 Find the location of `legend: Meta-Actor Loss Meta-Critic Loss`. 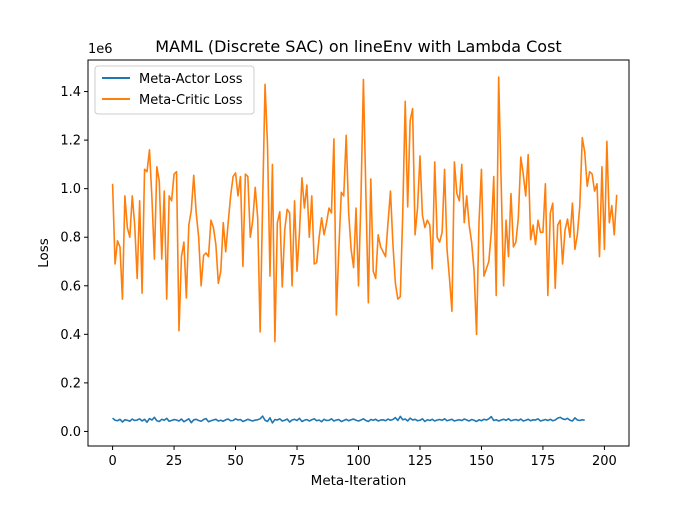

legend: Meta-Actor Loss Meta-Critic Loss is located at coordinates (174, 90).